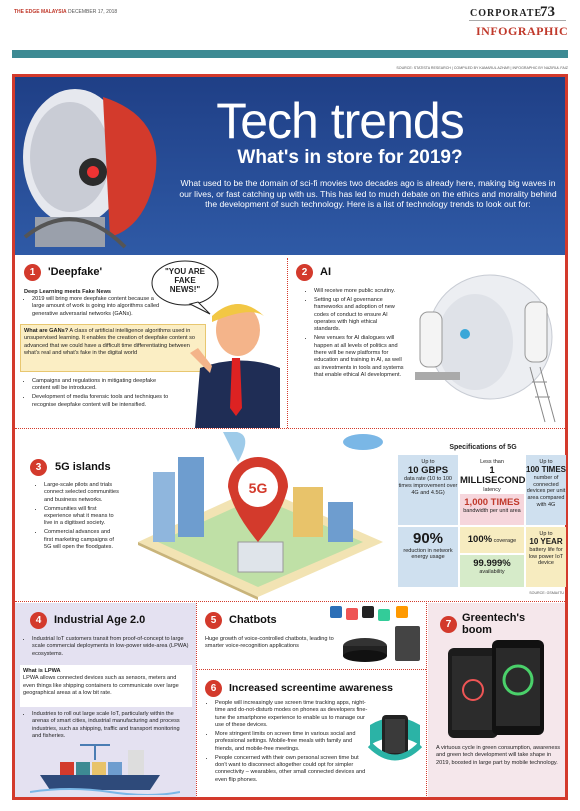 This screenshot has height=811, width=580. I want to click on spec-text: bandwidth per unit area, so click(492, 511).